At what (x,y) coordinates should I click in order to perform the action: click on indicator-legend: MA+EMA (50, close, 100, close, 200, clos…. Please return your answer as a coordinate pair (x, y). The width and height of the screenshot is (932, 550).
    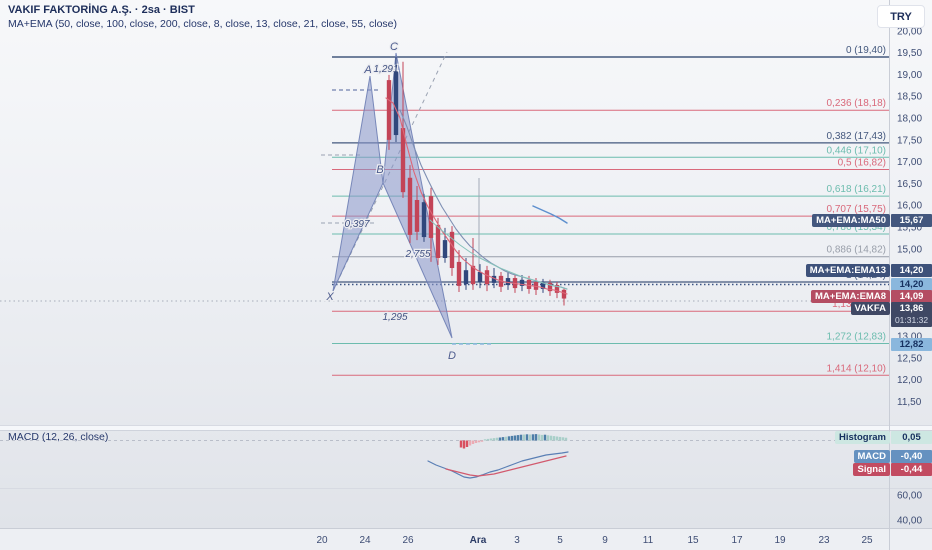
    Looking at the image, I should click on (202, 24).